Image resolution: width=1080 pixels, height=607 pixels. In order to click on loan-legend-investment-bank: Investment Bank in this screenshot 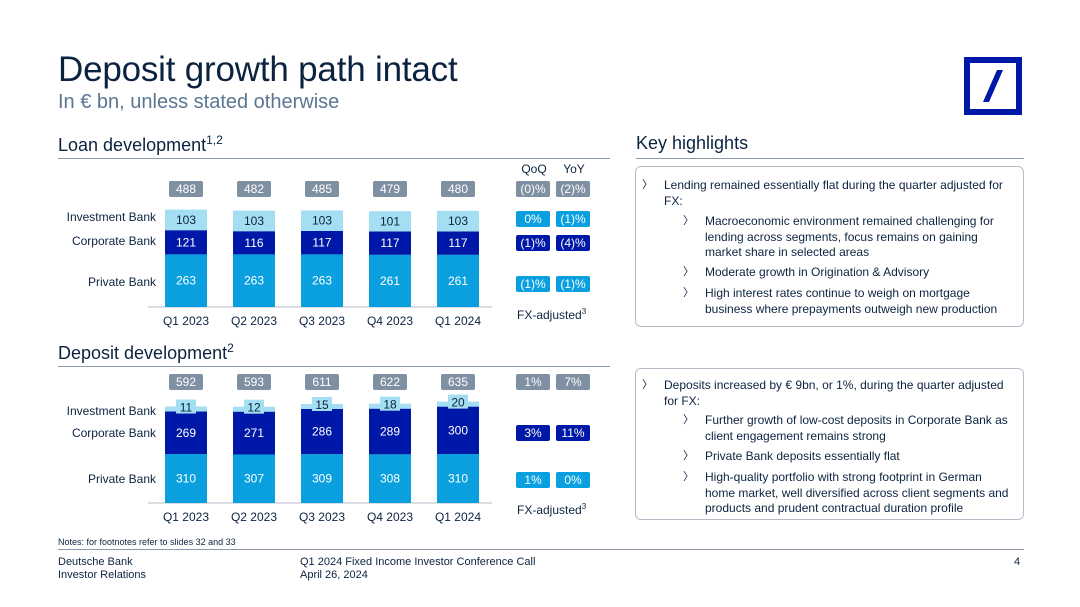, I will do `click(112, 217)`.